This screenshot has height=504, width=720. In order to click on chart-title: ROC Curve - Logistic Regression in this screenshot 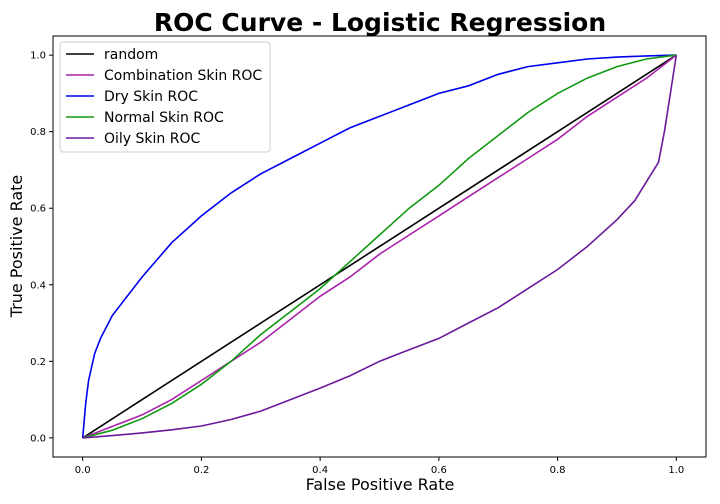, I will do `click(380, 22)`.